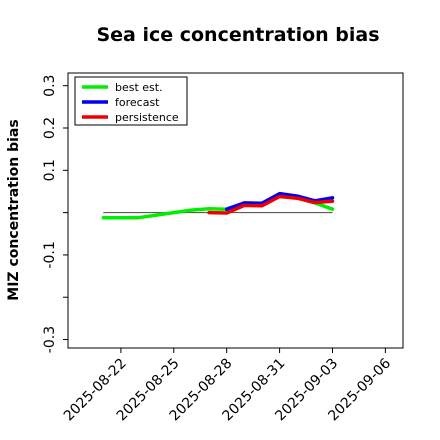 The image size is (440, 440). What do you see at coordinates (238, 35) in the screenshot?
I see `chart-title: Sea ice concentration bias` at bounding box center [238, 35].